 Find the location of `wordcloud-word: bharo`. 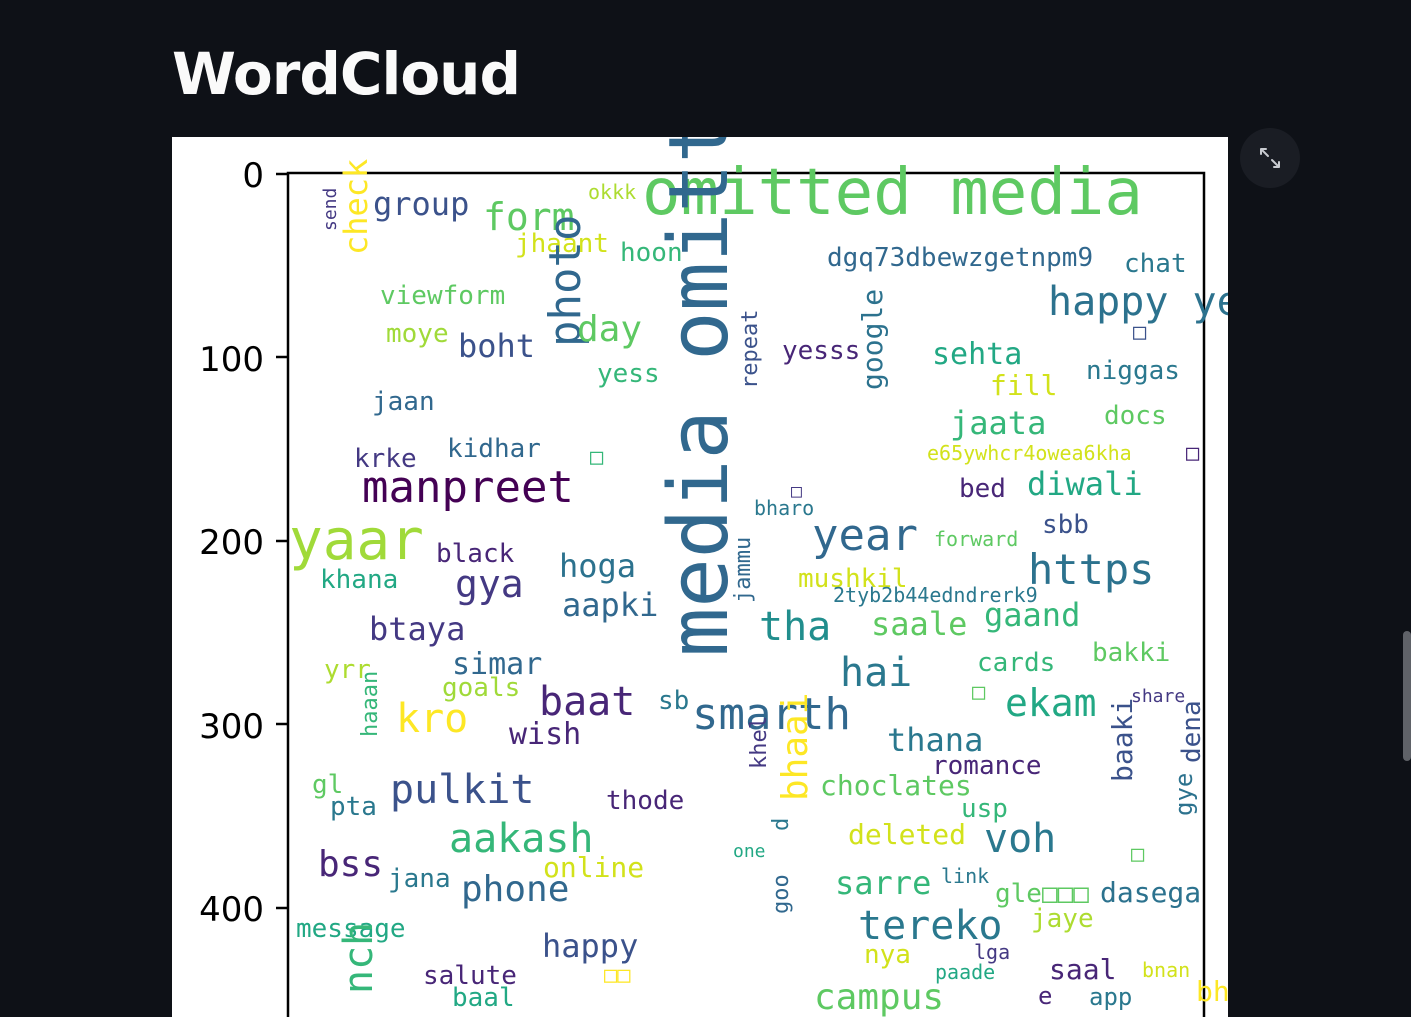

wordcloud-word: bharo is located at coordinates (784, 508).